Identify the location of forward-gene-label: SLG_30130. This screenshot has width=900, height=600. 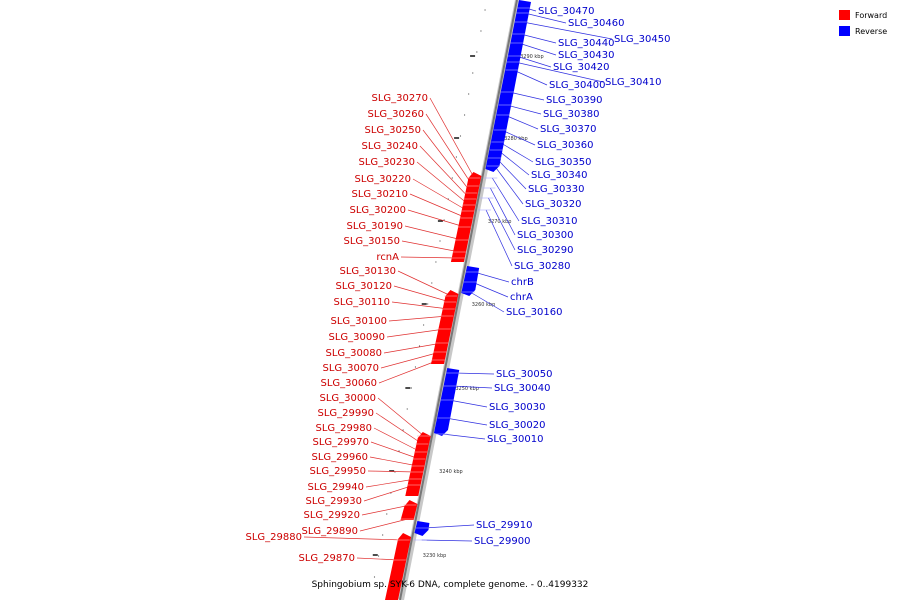
(368, 271).